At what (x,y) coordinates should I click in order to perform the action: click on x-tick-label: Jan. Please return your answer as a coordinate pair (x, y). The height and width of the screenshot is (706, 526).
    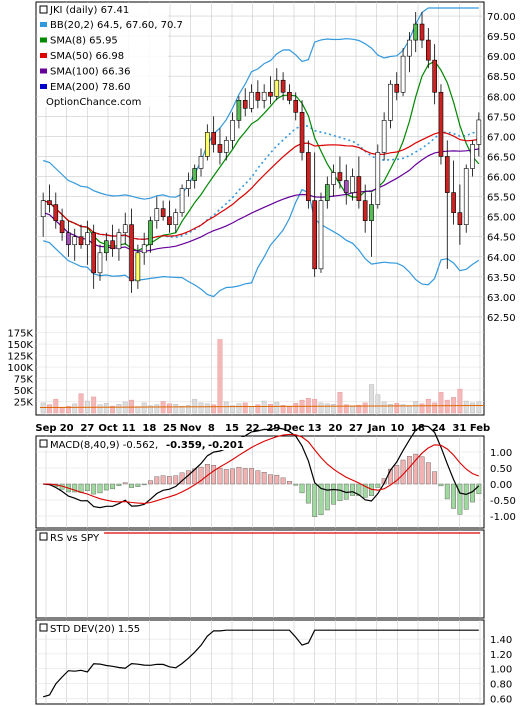
    Looking at the image, I should click on (376, 428).